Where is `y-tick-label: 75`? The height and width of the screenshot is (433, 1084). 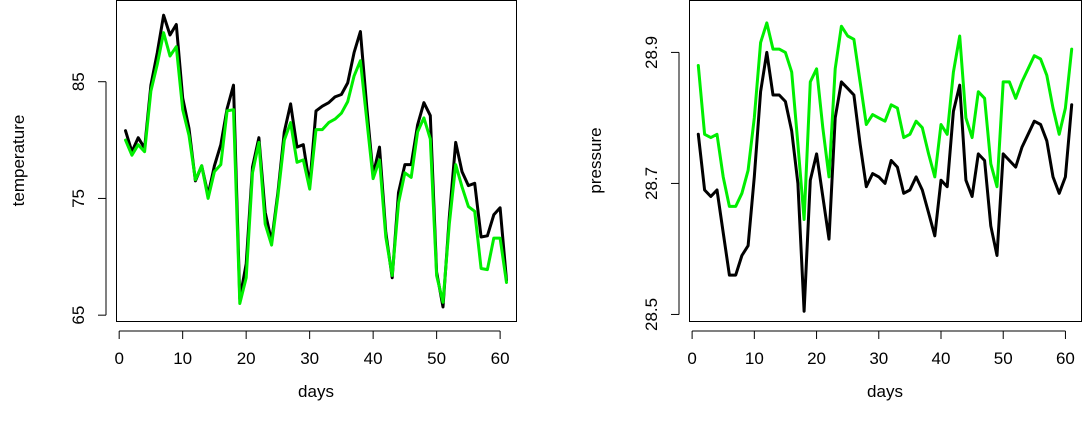 y-tick-label: 75 is located at coordinates (78, 198).